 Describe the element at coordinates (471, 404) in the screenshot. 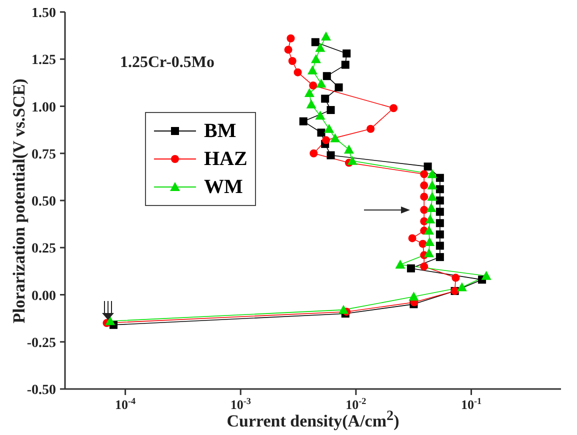

I see `x-tick-label: 10$^{-1}$` at that location.